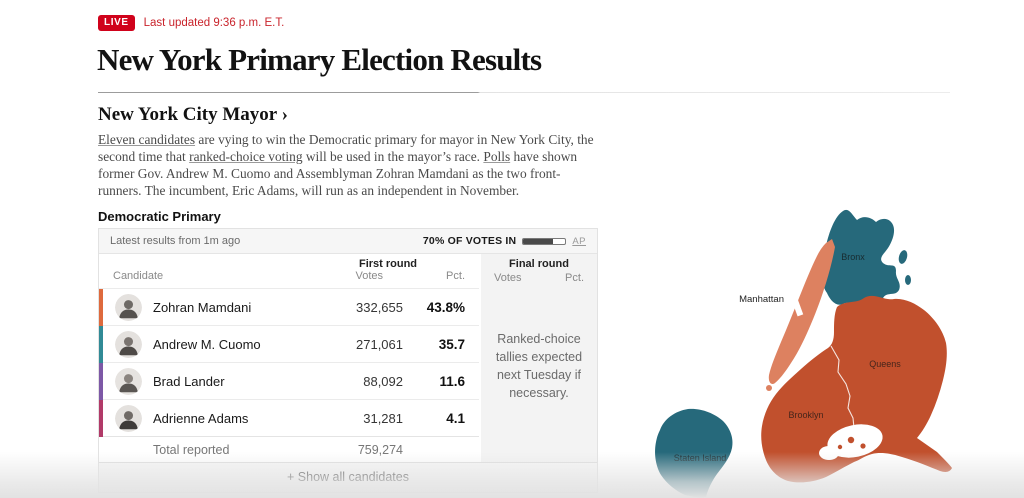 The image size is (1024, 498). Describe the element at coordinates (369, 276) in the screenshot. I see `votes-column-header: Votes` at that location.